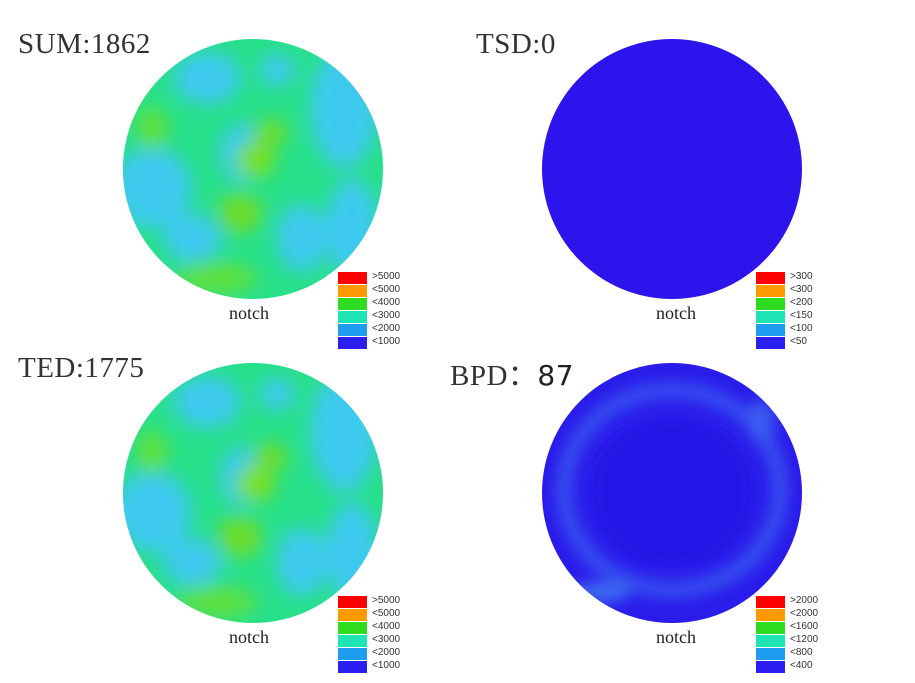  Describe the element at coordinates (801, 315) in the screenshot. I see `legend-label: <150` at that location.